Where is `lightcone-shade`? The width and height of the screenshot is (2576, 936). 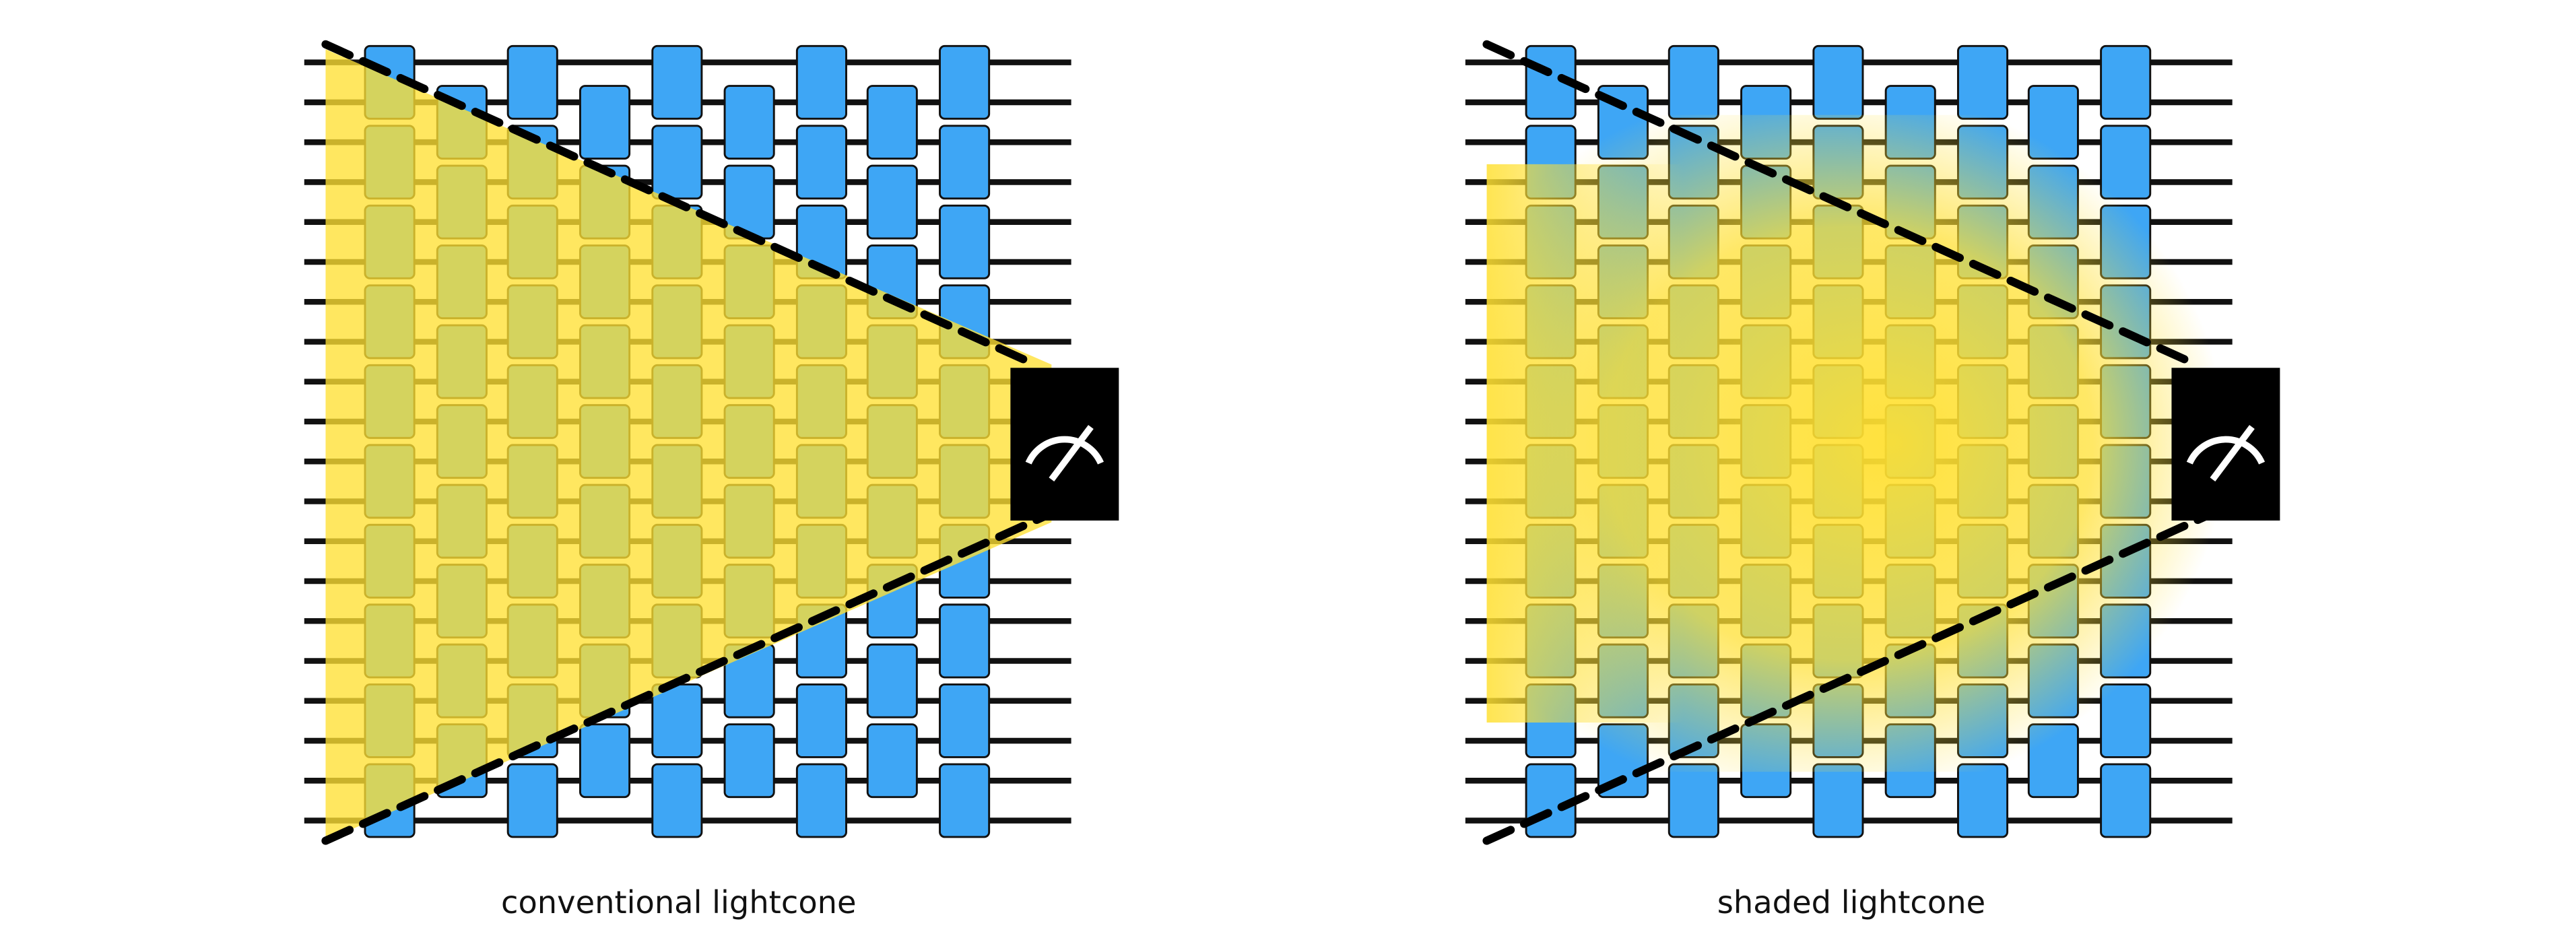 lightcone-shade is located at coordinates (1585, 443).